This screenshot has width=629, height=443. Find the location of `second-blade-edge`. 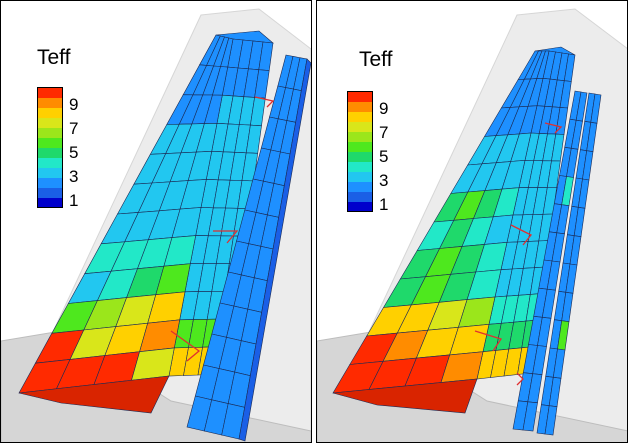

second-blade-edge is located at coordinates (274, 250).